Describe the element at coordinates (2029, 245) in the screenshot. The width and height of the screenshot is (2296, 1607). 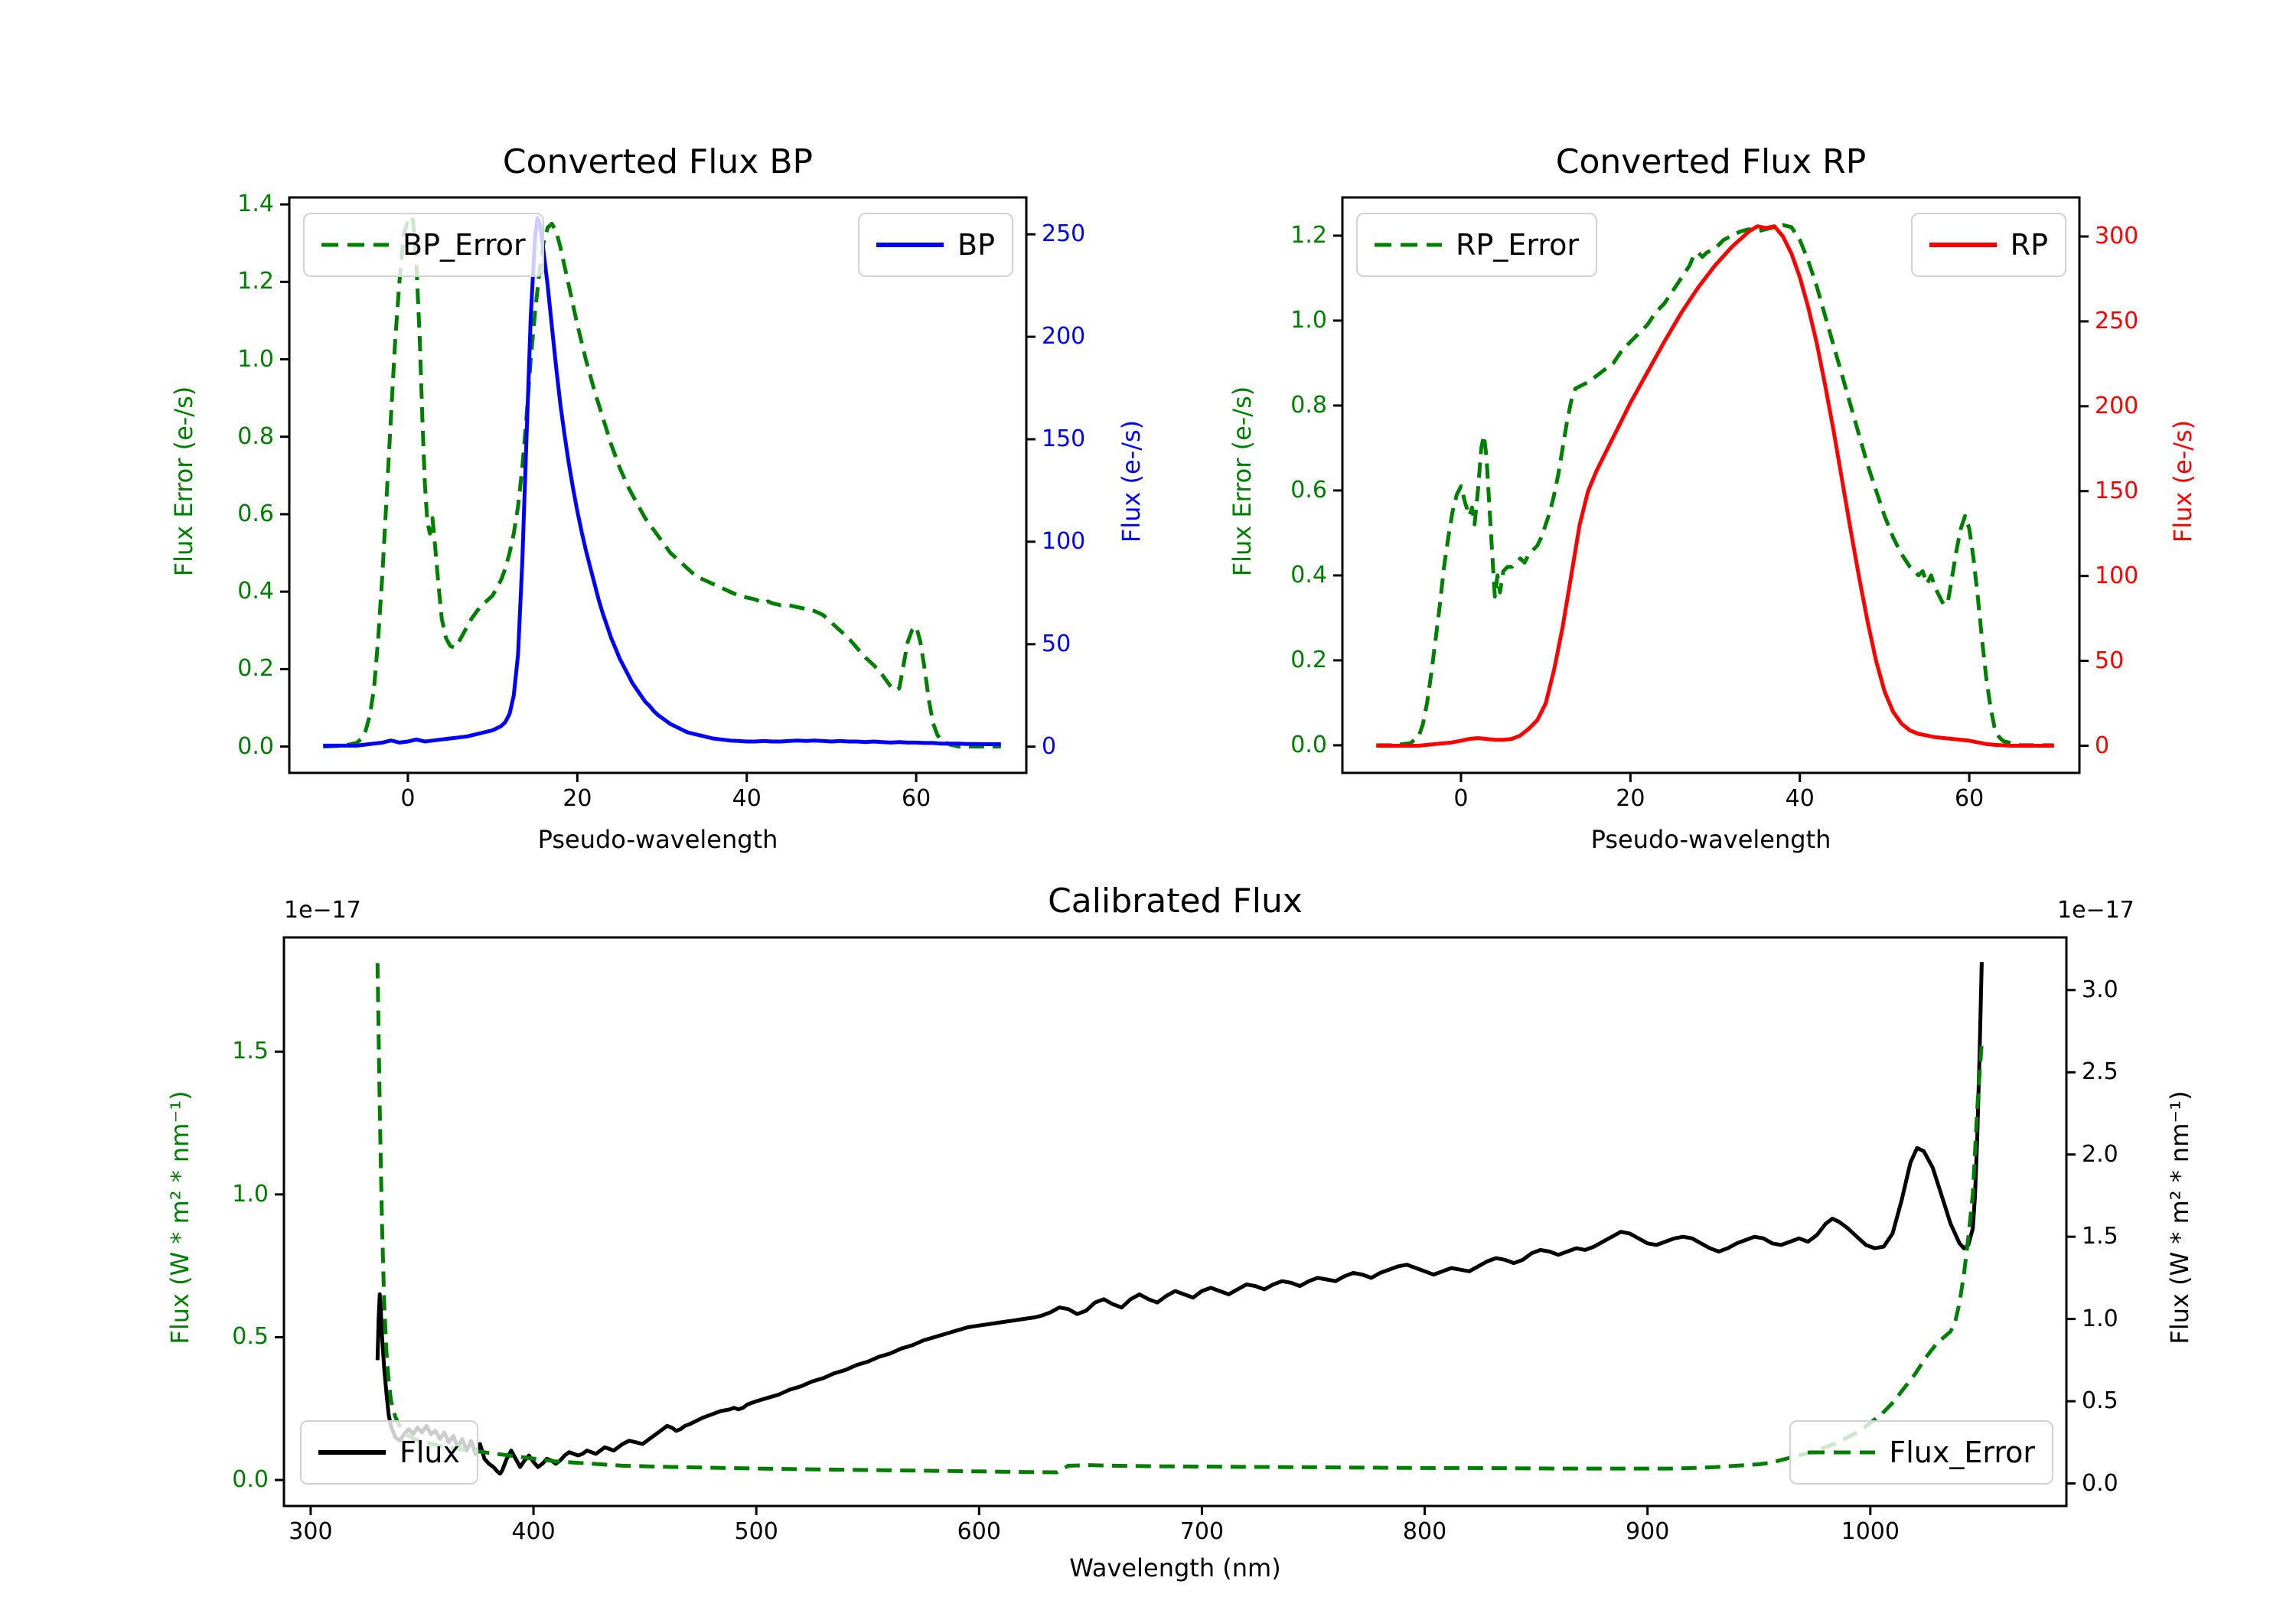
I see `legend-label: RP` at that location.